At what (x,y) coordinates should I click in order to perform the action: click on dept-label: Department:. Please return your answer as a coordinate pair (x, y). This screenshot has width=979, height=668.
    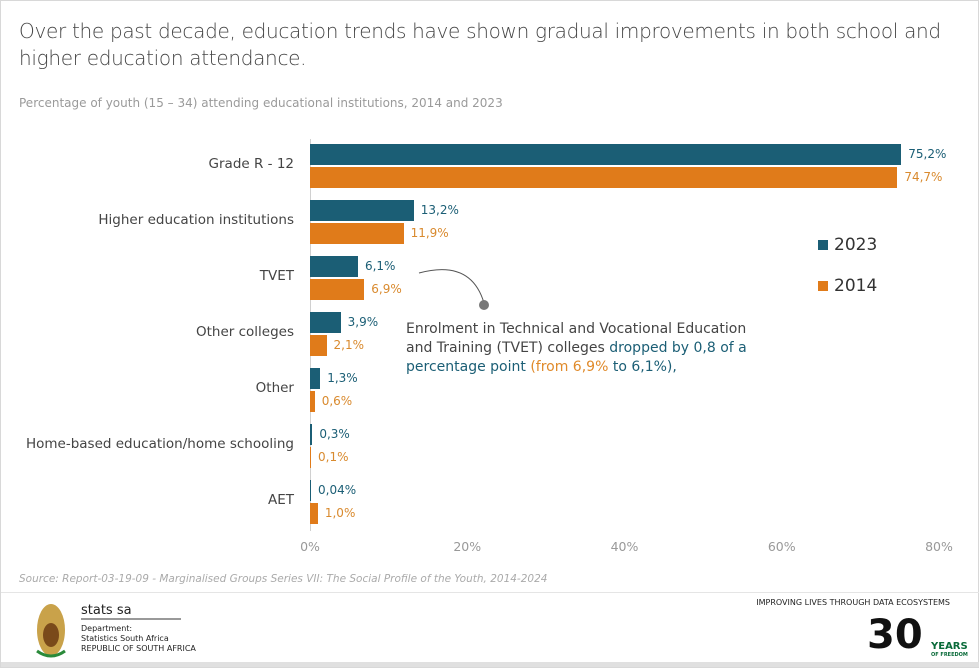
    Looking at the image, I should click on (107, 628).